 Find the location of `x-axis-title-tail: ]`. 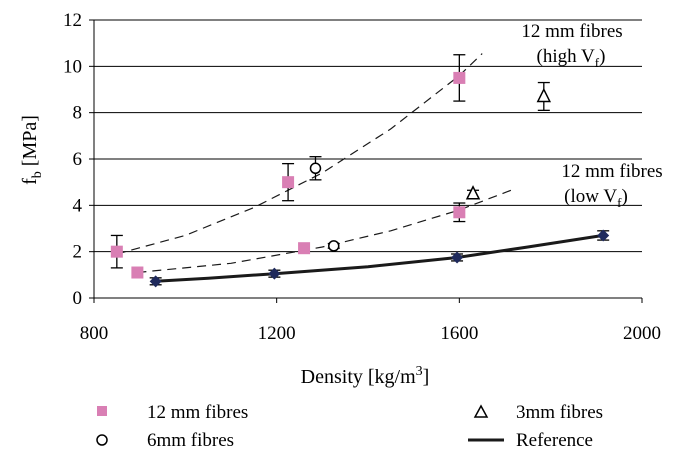

x-axis-title-tail: ] is located at coordinates (426, 377).